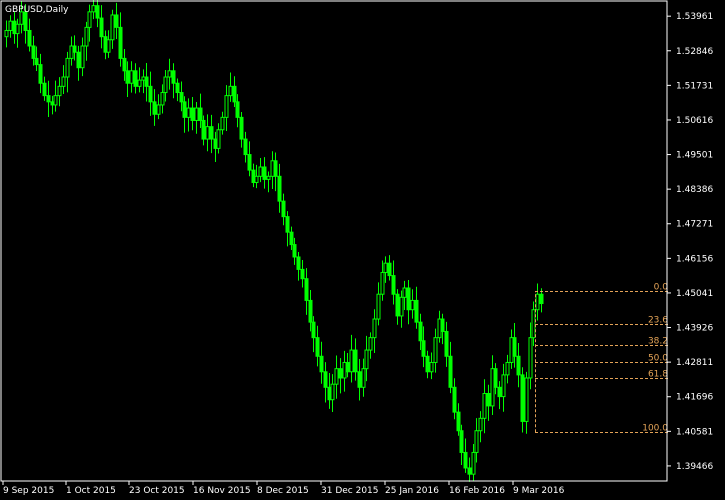 The width and height of the screenshot is (725, 500). I want to click on x-tick-label: 16 Feb 2016, so click(477, 491).